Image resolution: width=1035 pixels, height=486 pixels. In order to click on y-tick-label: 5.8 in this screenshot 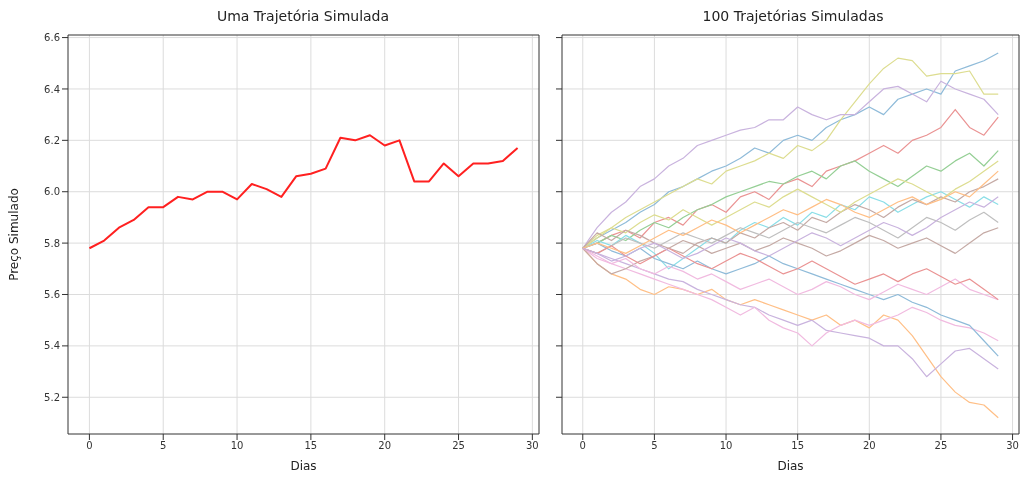, I will do `click(52, 243)`.